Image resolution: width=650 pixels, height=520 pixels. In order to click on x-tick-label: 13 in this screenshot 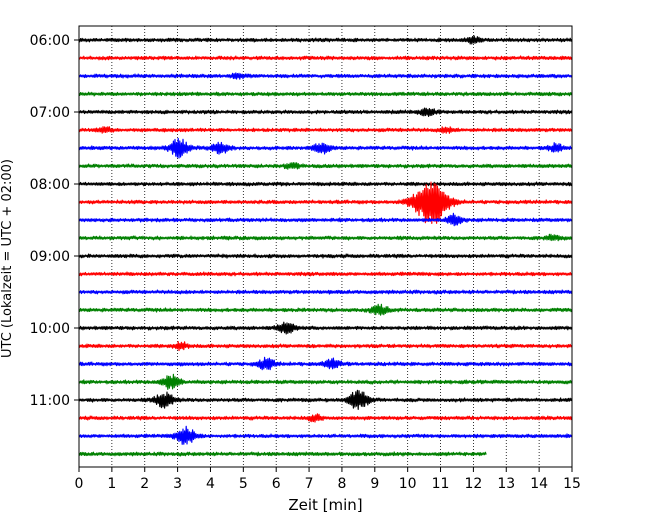, I will do `click(506, 484)`.